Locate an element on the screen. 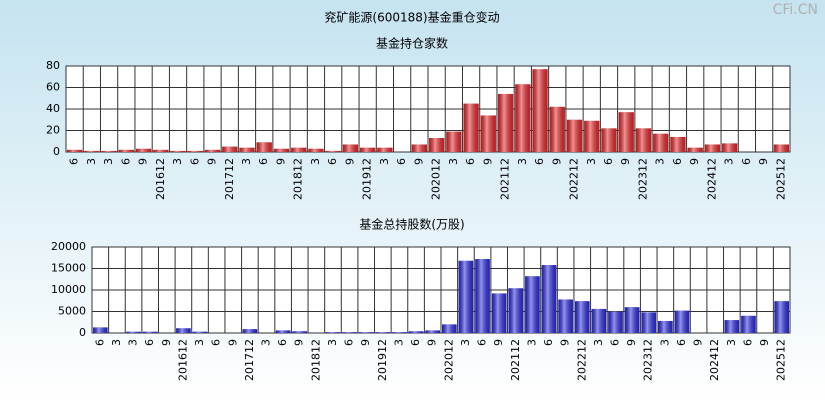 The height and width of the screenshot is (400, 825). y-tick-label: 80 is located at coordinates (53, 65).